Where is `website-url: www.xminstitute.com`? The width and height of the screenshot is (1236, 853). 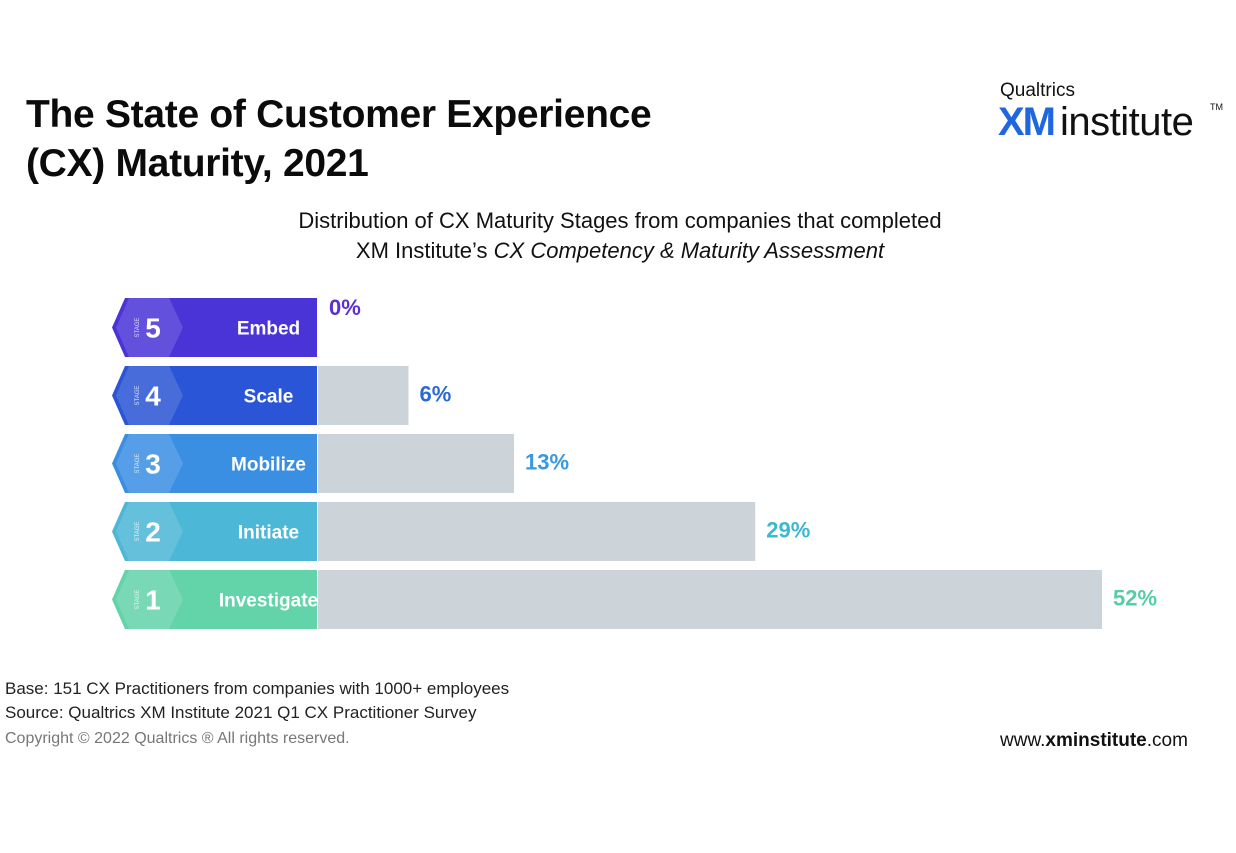 website-url: www.xminstitute.com is located at coordinates (1094, 741).